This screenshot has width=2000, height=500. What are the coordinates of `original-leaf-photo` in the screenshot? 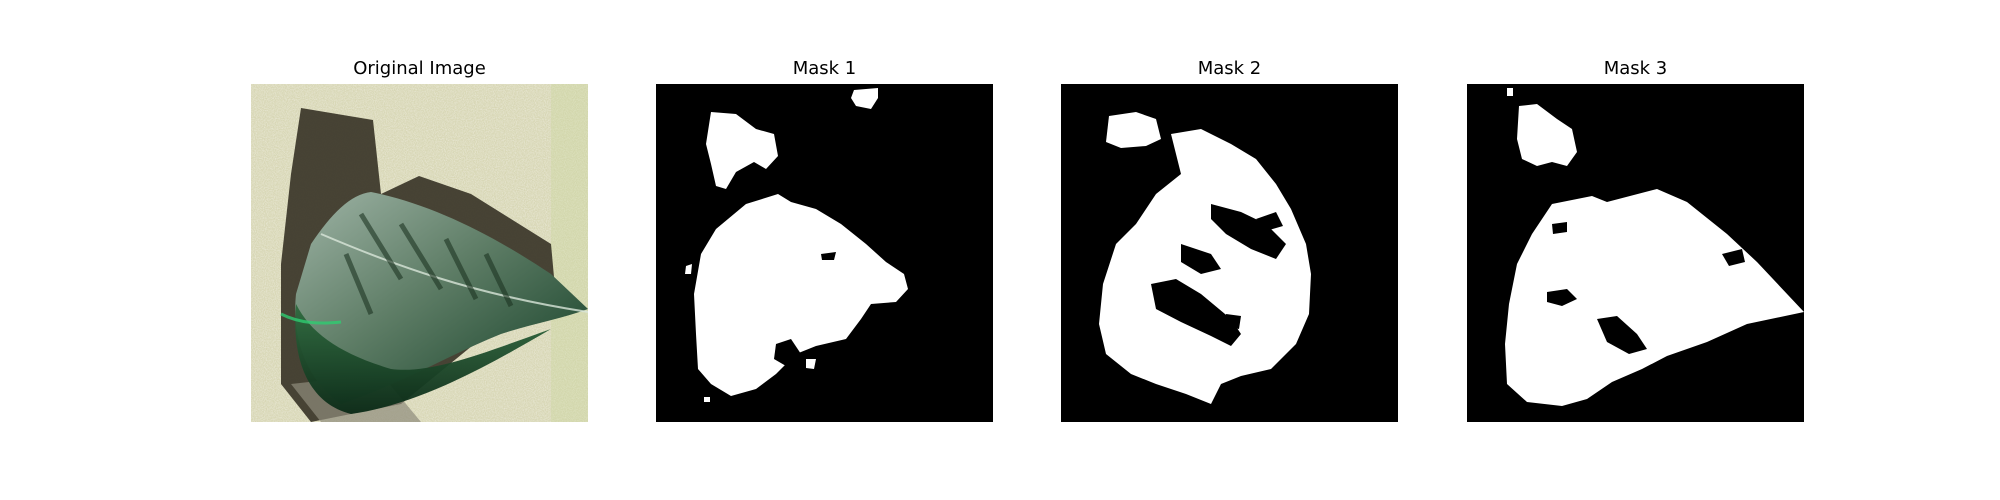 It's located at (419, 253).